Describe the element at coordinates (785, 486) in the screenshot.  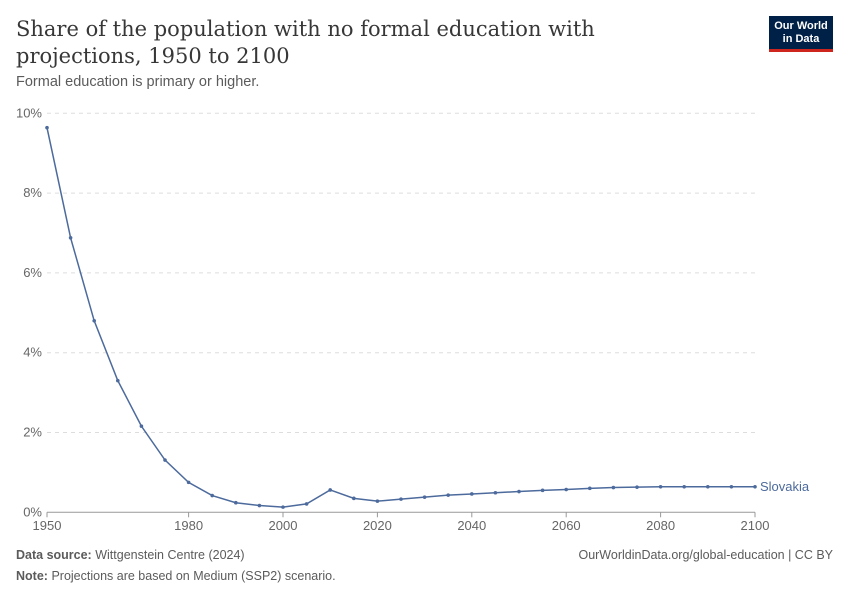
I see `series-label: Slovakia` at that location.